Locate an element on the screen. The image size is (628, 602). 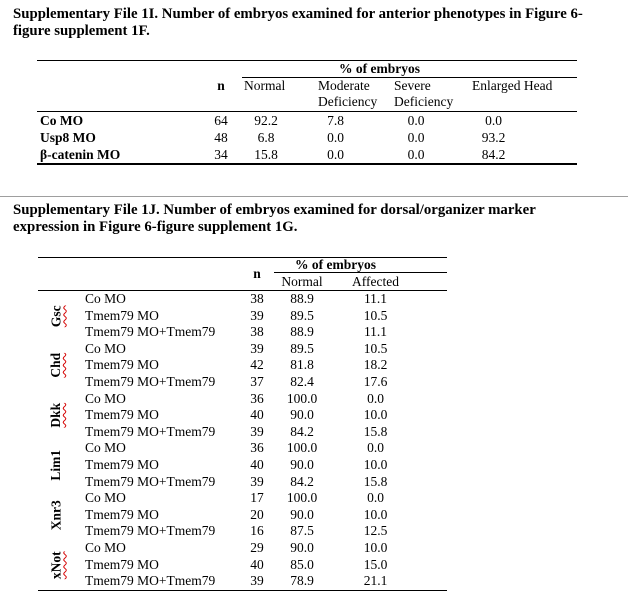
cell-value: 7.8 is located at coordinates (335, 120).